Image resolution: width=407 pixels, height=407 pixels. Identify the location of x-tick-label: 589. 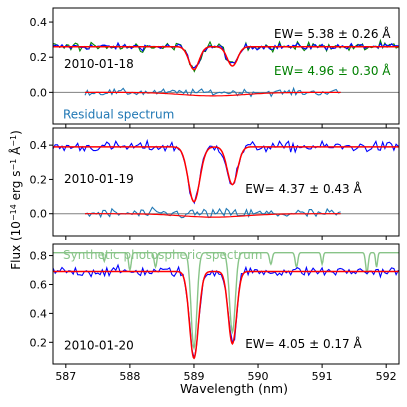
(193, 376).